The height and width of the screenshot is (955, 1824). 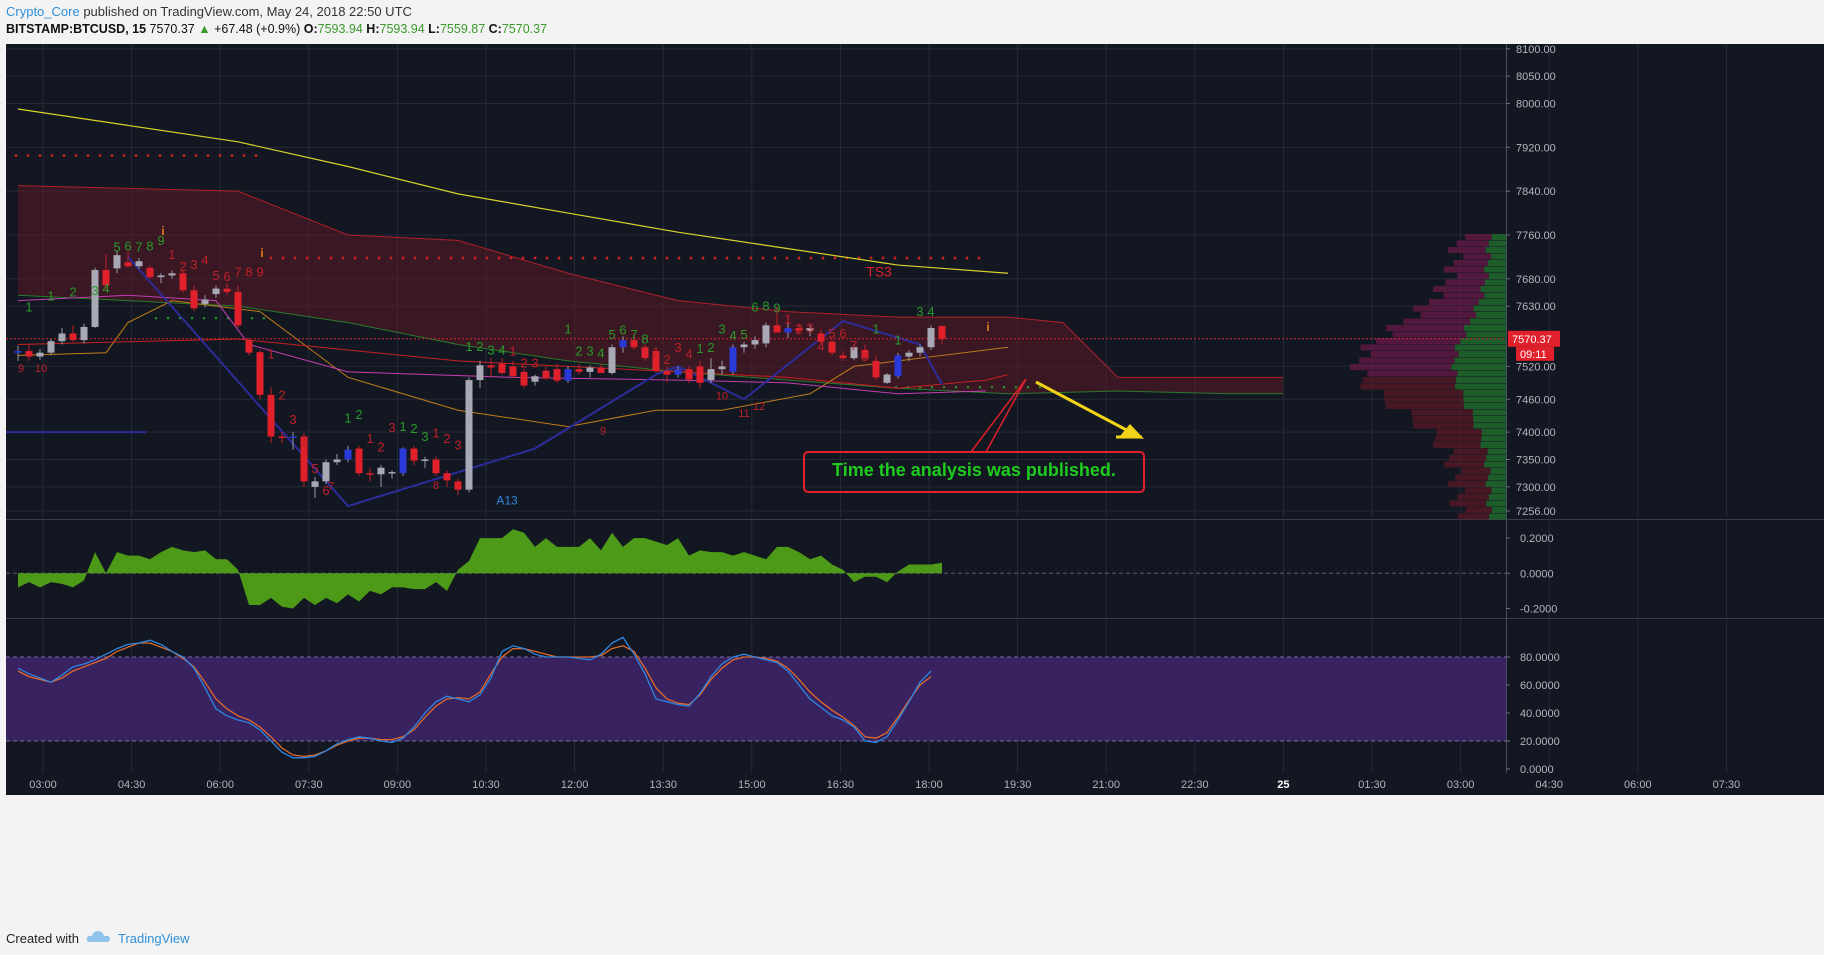 What do you see at coordinates (162, 231) in the screenshot?
I see `signal-icon: i` at bounding box center [162, 231].